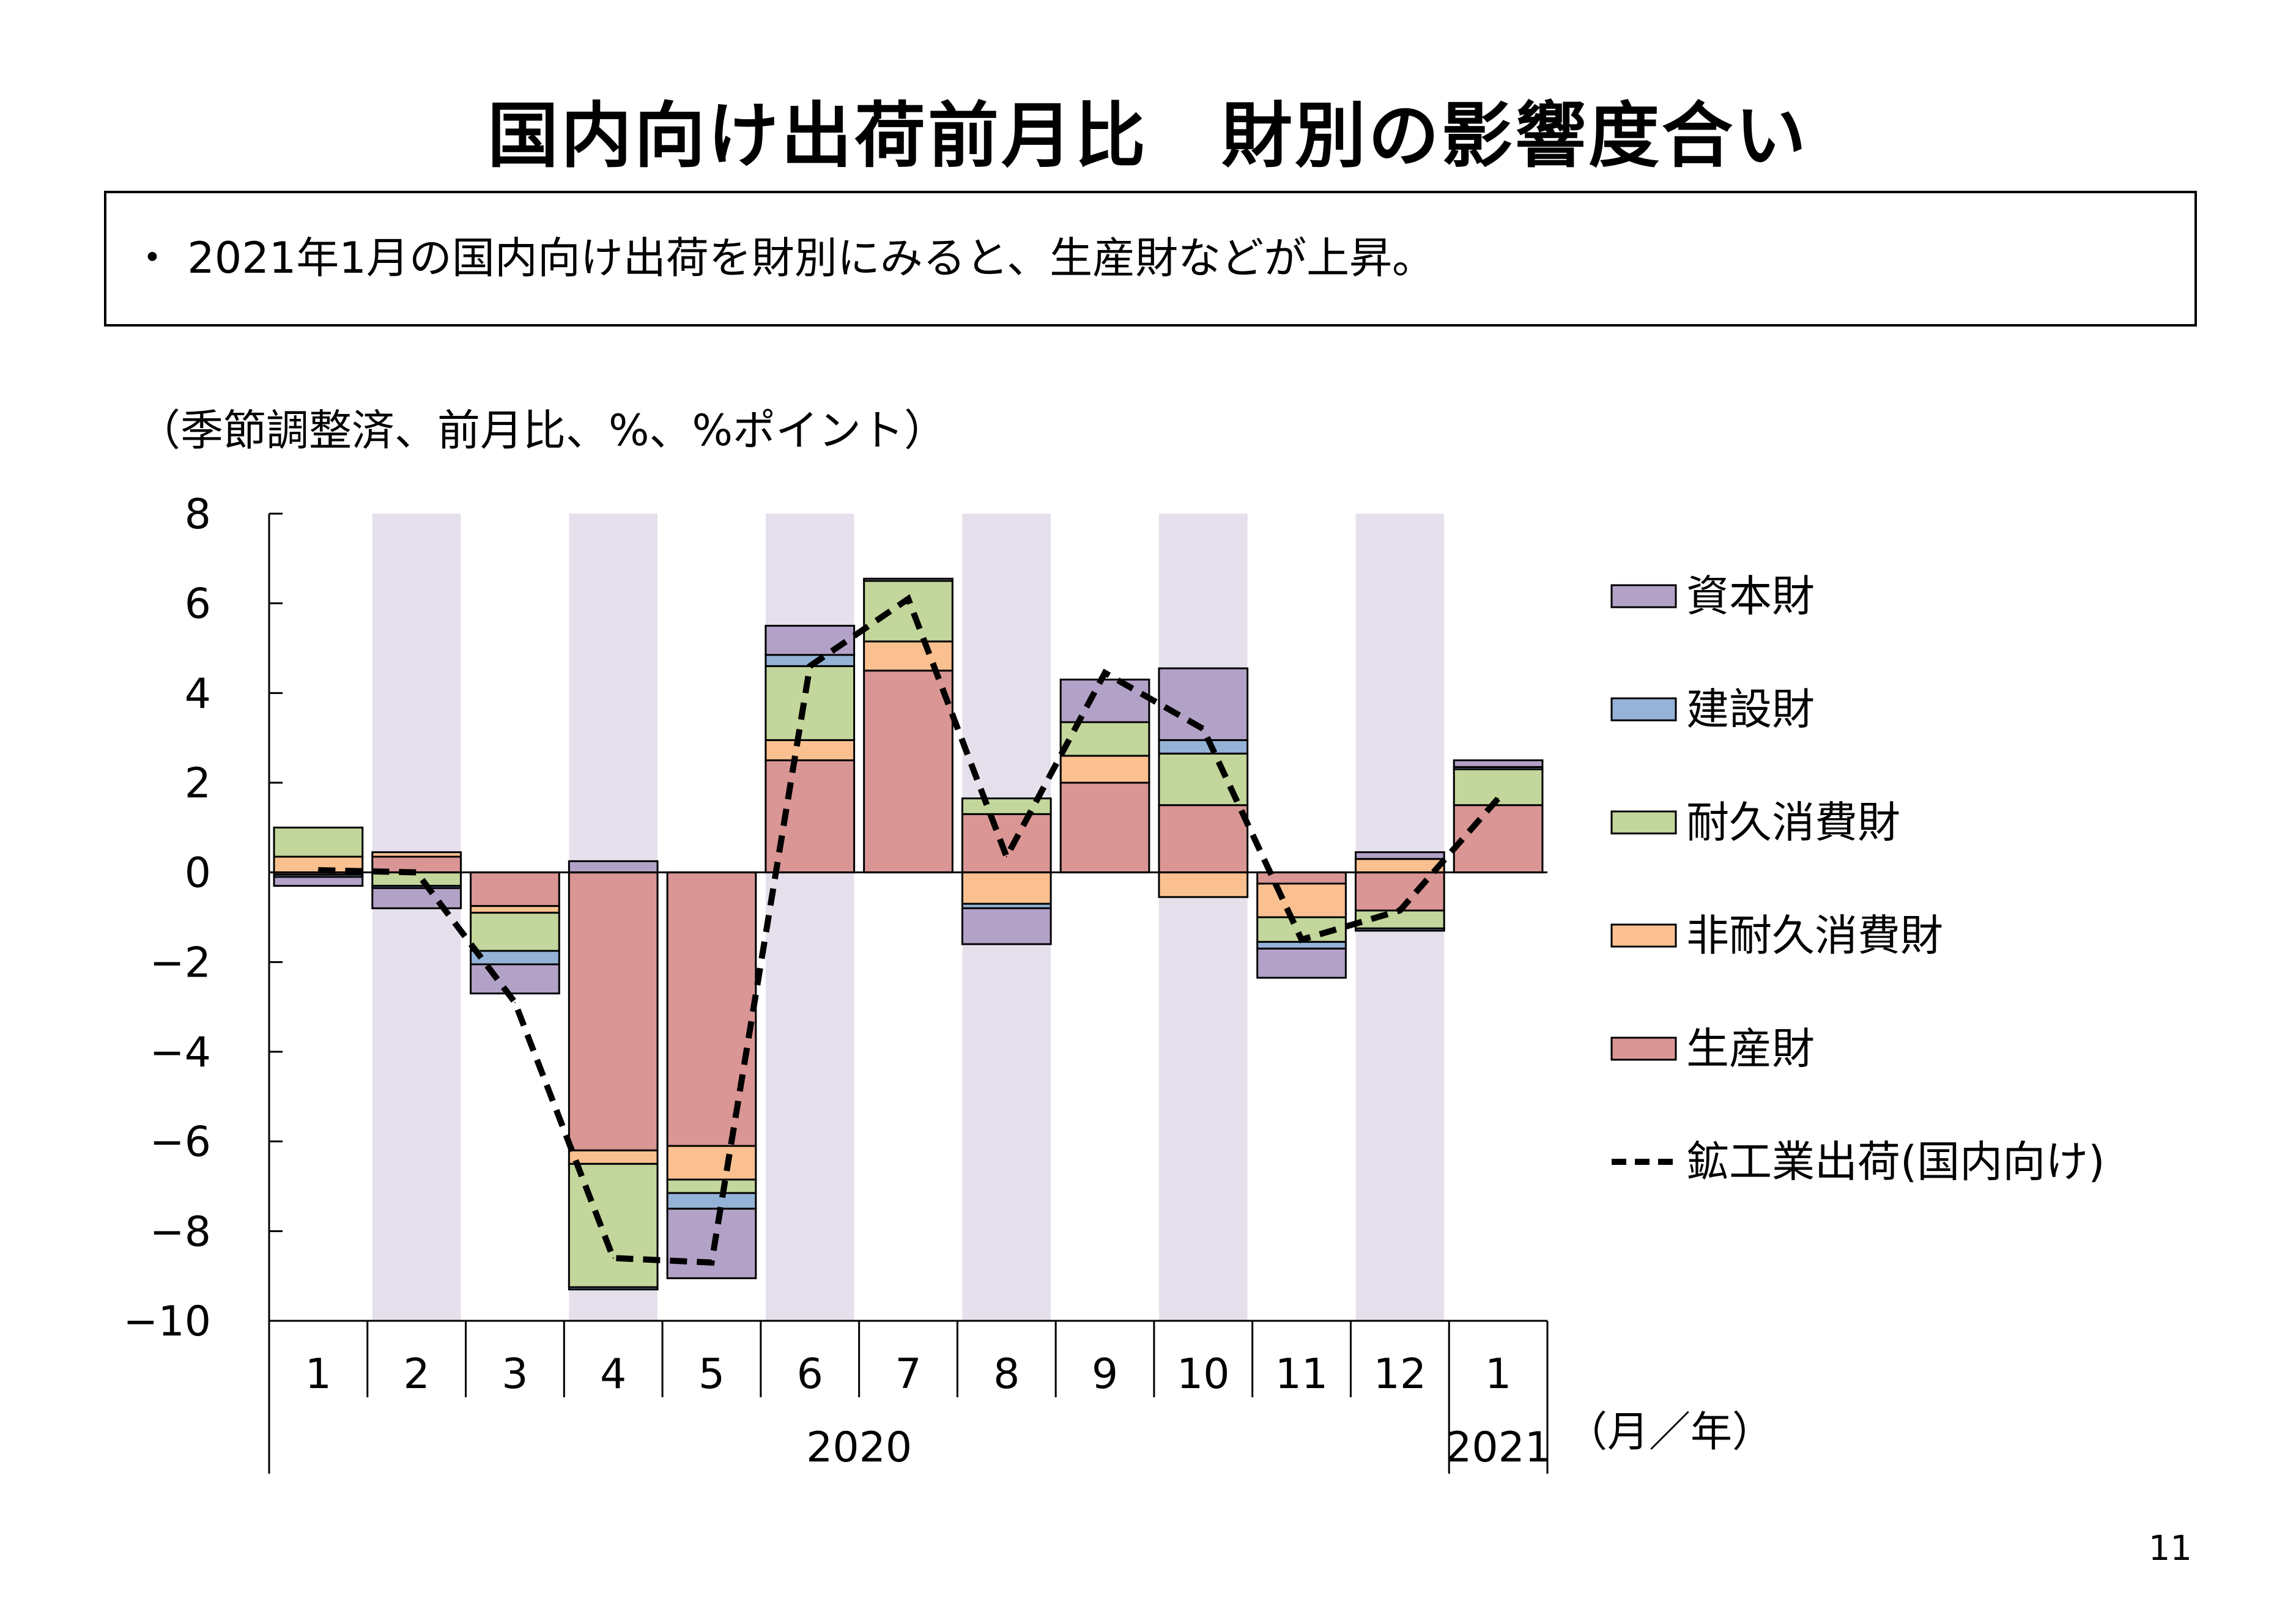  I want to click on y-tick-label: 4, so click(198, 694).